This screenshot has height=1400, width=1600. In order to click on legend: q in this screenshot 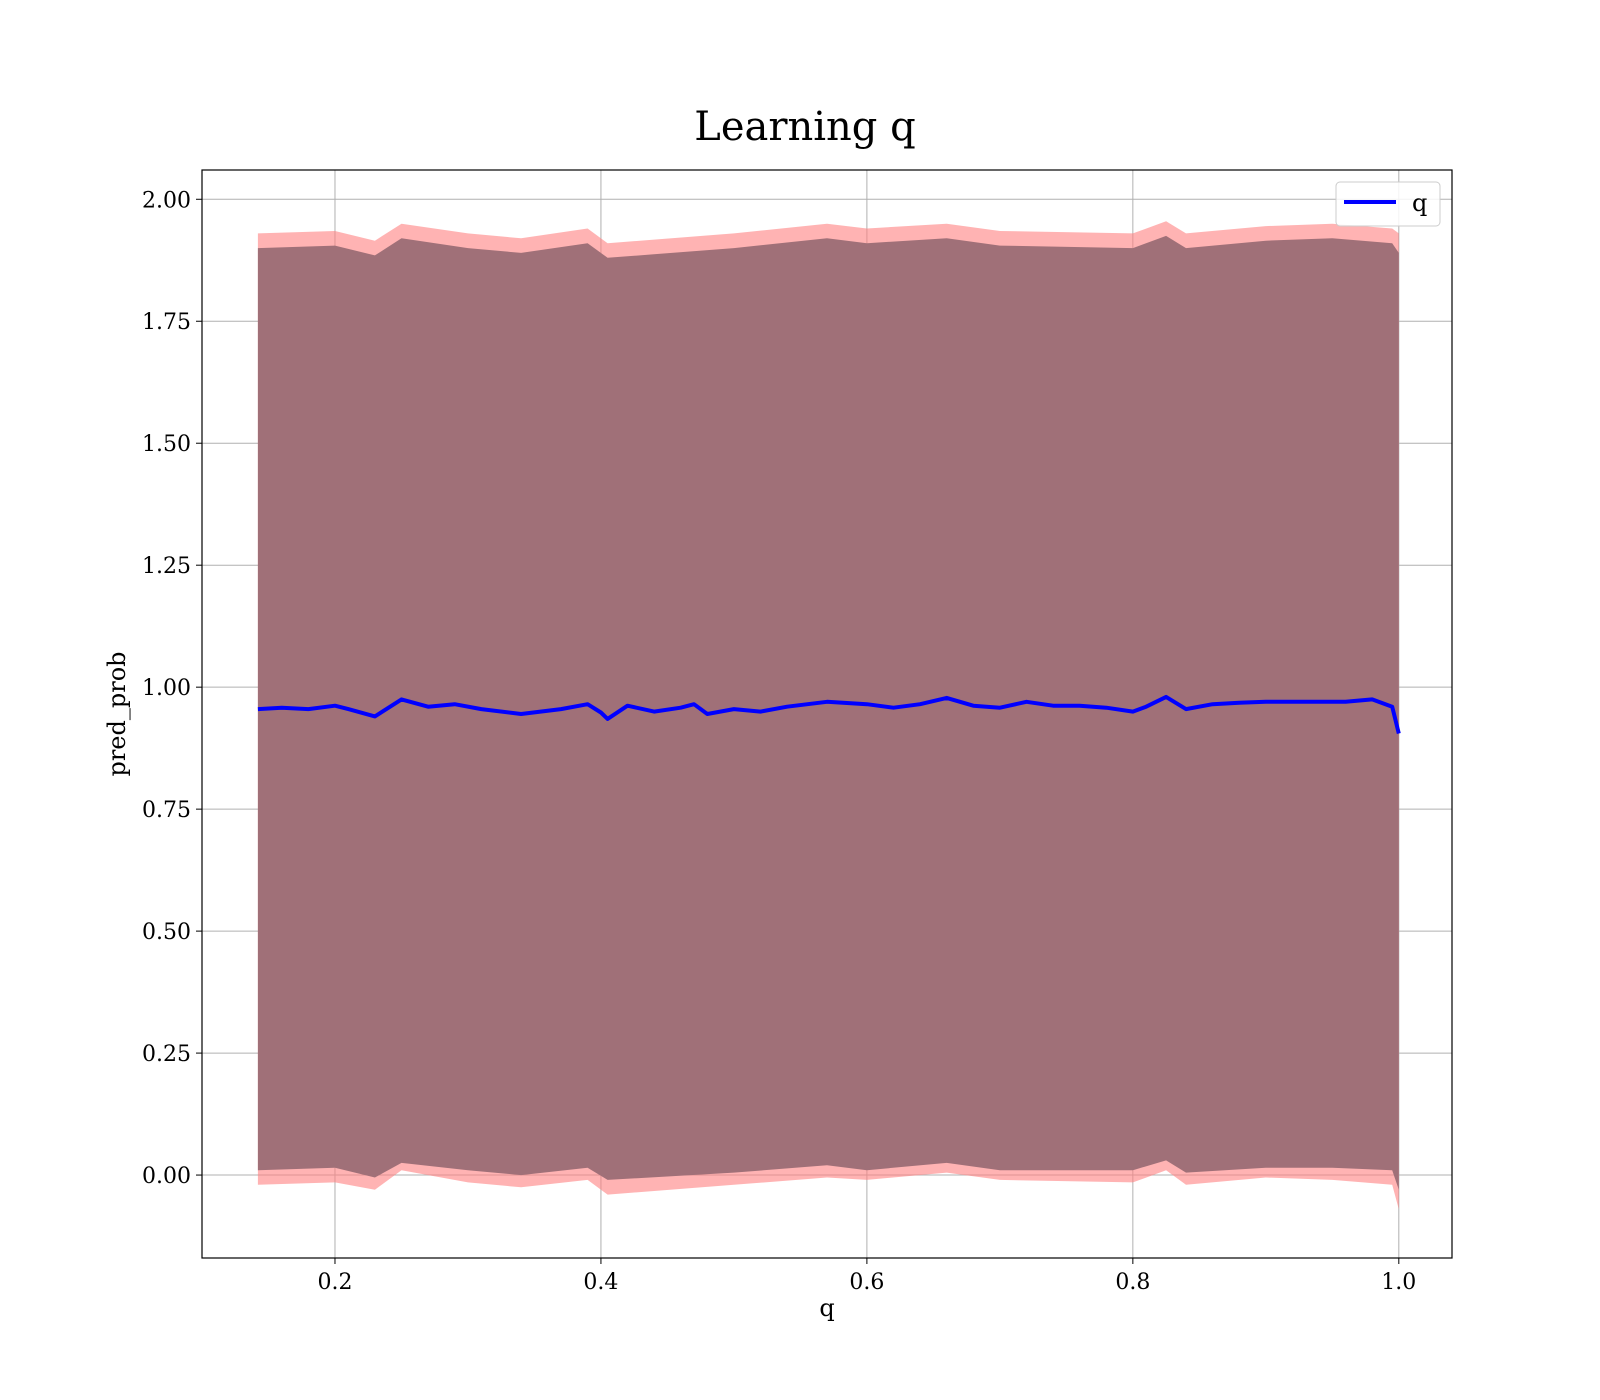, I will do `click(1388, 204)`.